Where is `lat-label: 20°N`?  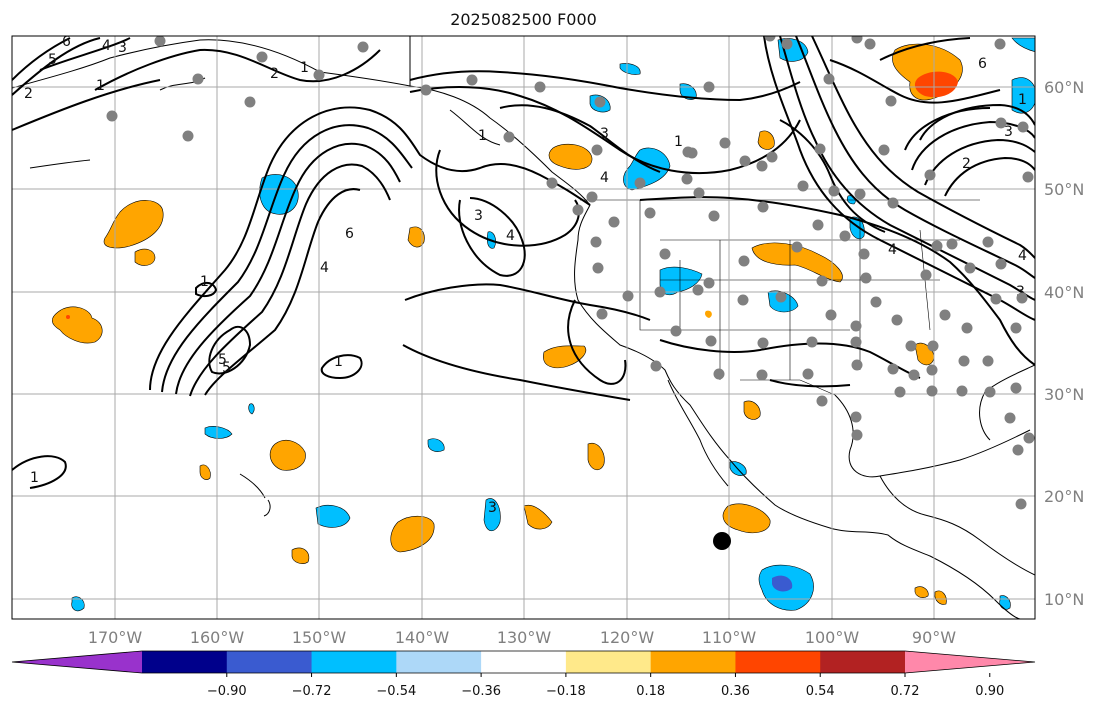
lat-label: 20°N is located at coordinates (1064, 496).